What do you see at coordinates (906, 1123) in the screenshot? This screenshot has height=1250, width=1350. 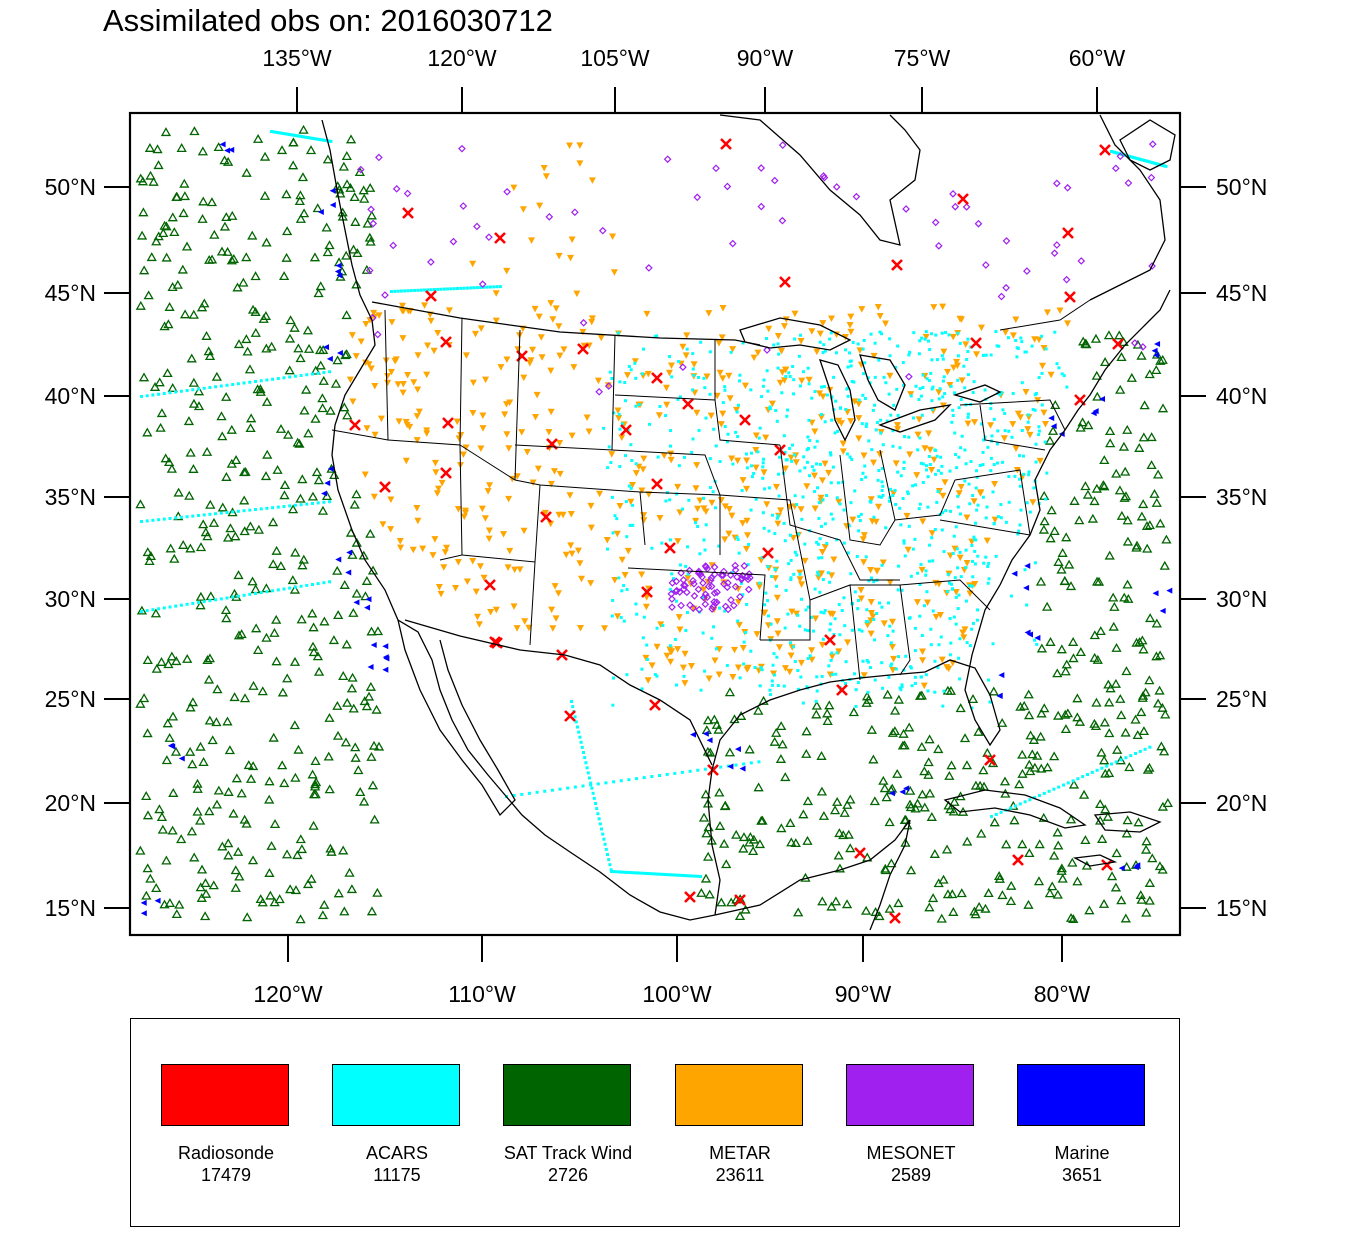 I see `legend-item-mesonet: MESONET 2589` at bounding box center [906, 1123].